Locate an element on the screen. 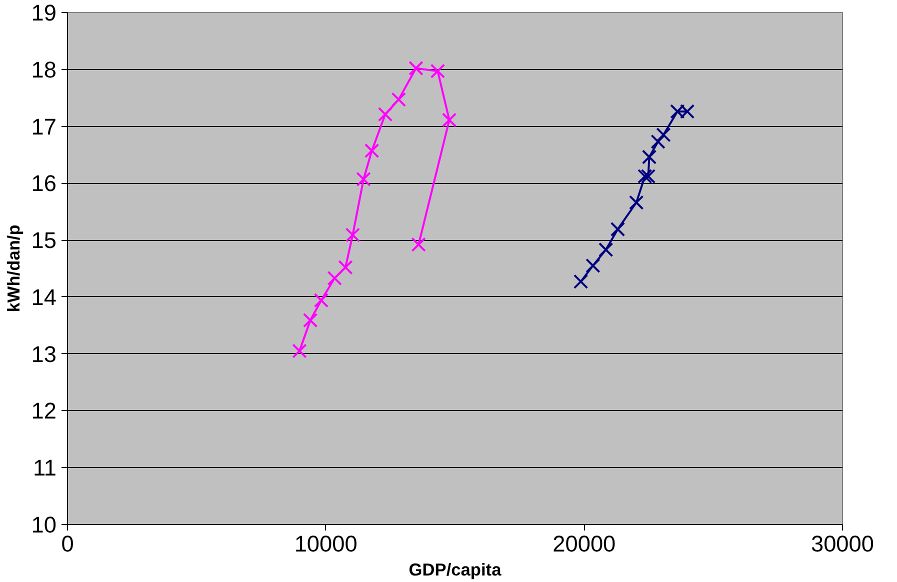 The image size is (897, 582). x-tick-label: 20000 is located at coordinates (584, 543).